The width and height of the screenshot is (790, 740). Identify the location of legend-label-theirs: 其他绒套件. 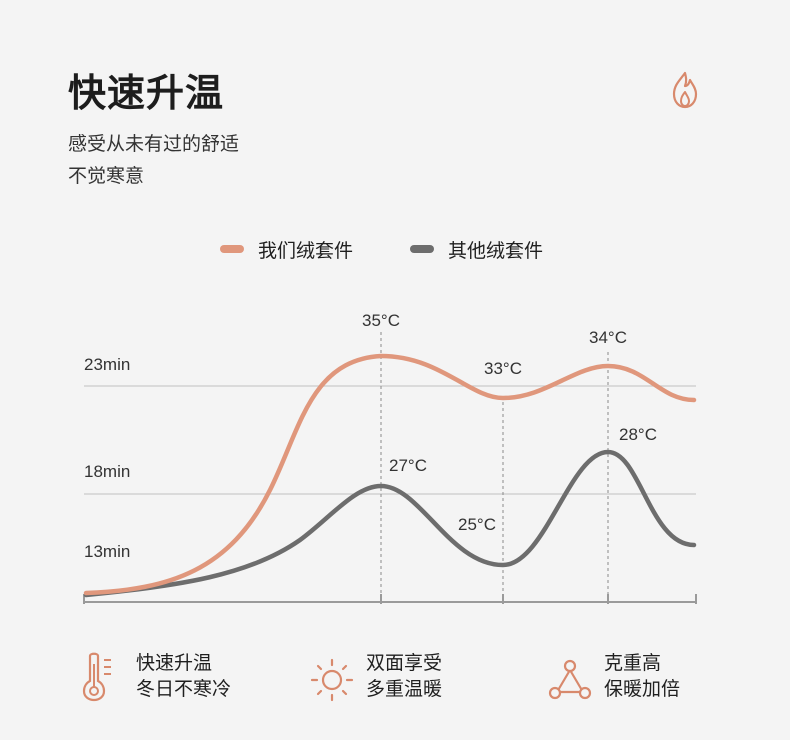
(496, 250).